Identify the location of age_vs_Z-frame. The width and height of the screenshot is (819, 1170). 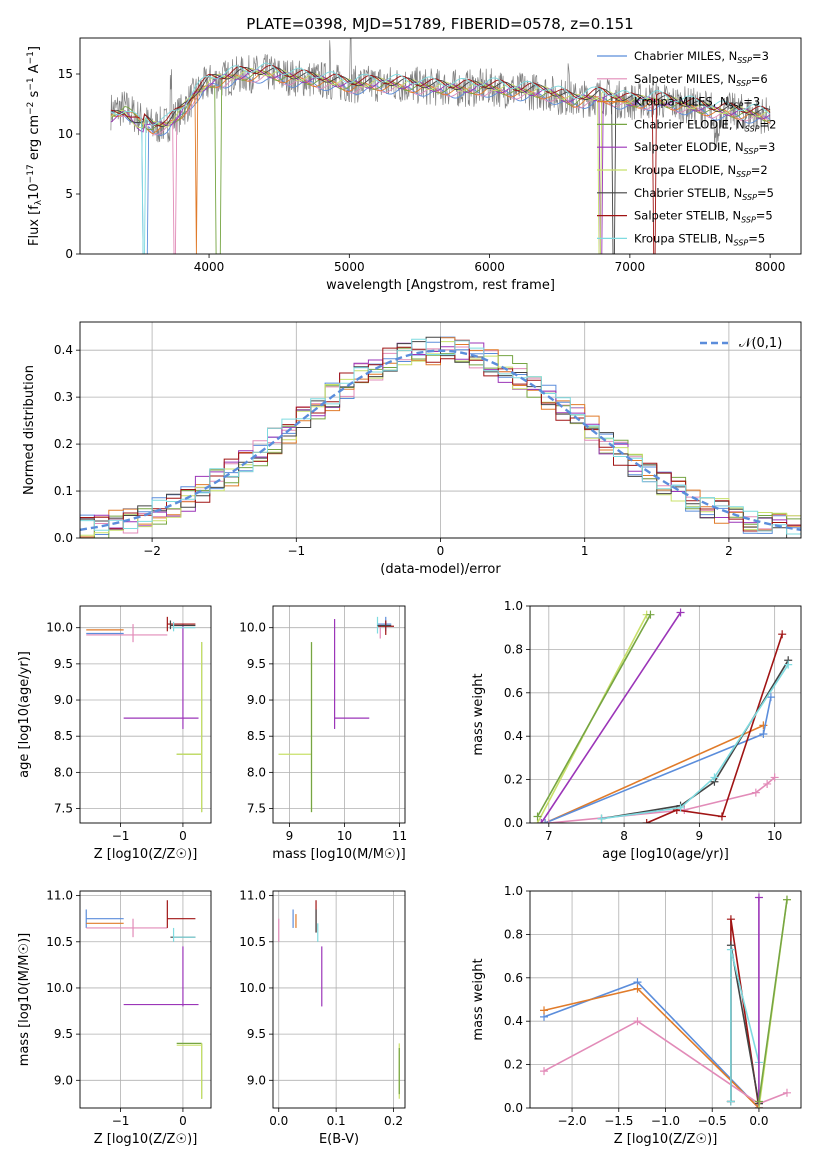
(145, 714).